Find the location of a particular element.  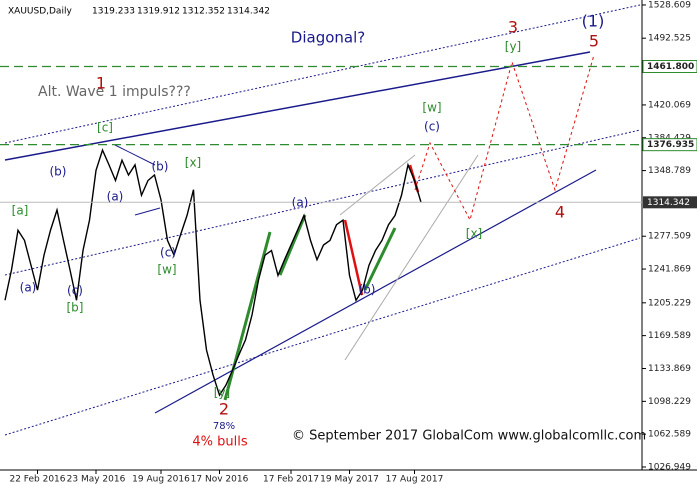

annotation: 3 is located at coordinates (513, 27).